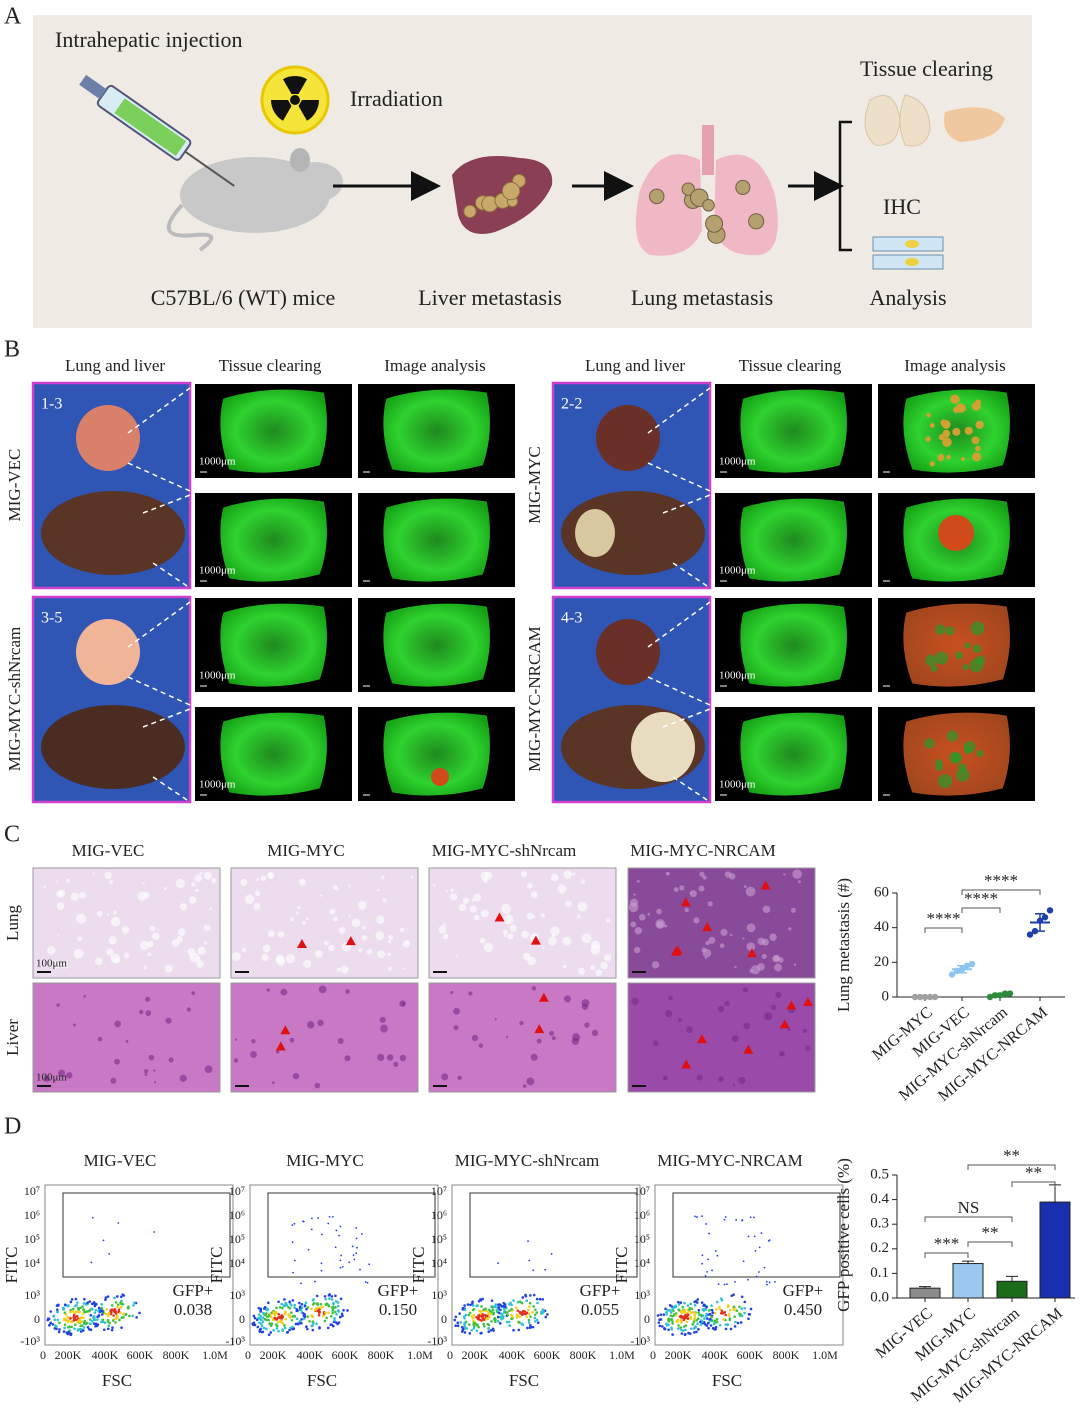 The image size is (1080, 1423). I want to click on column-header: Lung and liver, so click(115, 365).